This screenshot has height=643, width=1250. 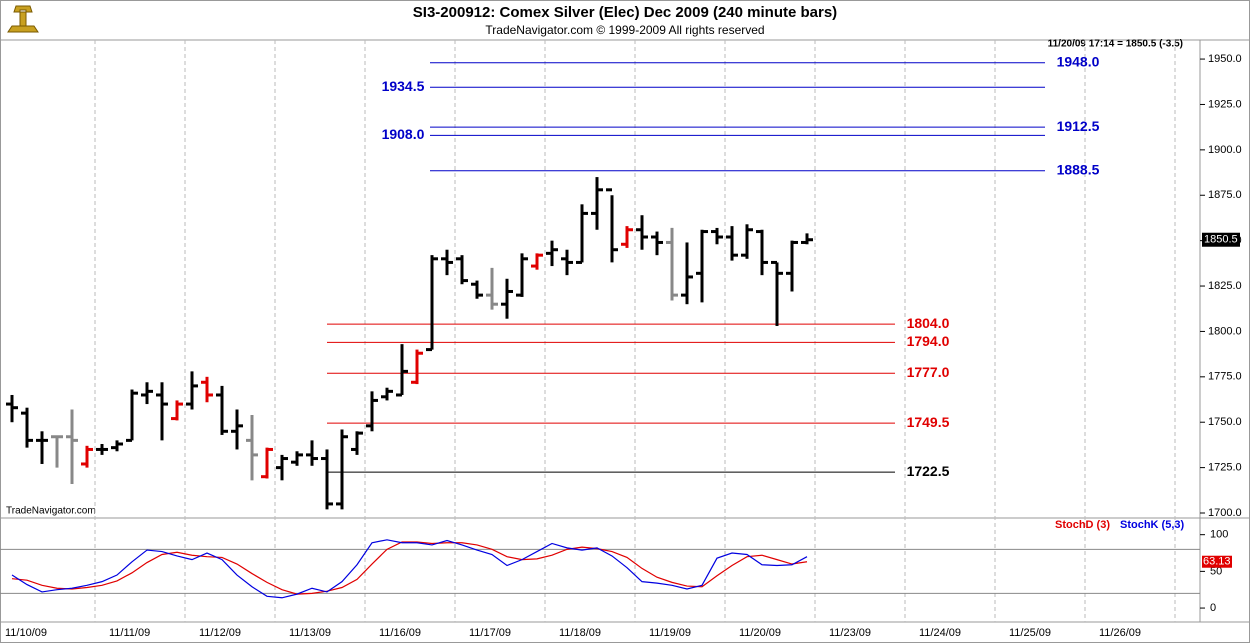 What do you see at coordinates (928, 422) in the screenshot?
I see `level-label: 1749.5` at bounding box center [928, 422].